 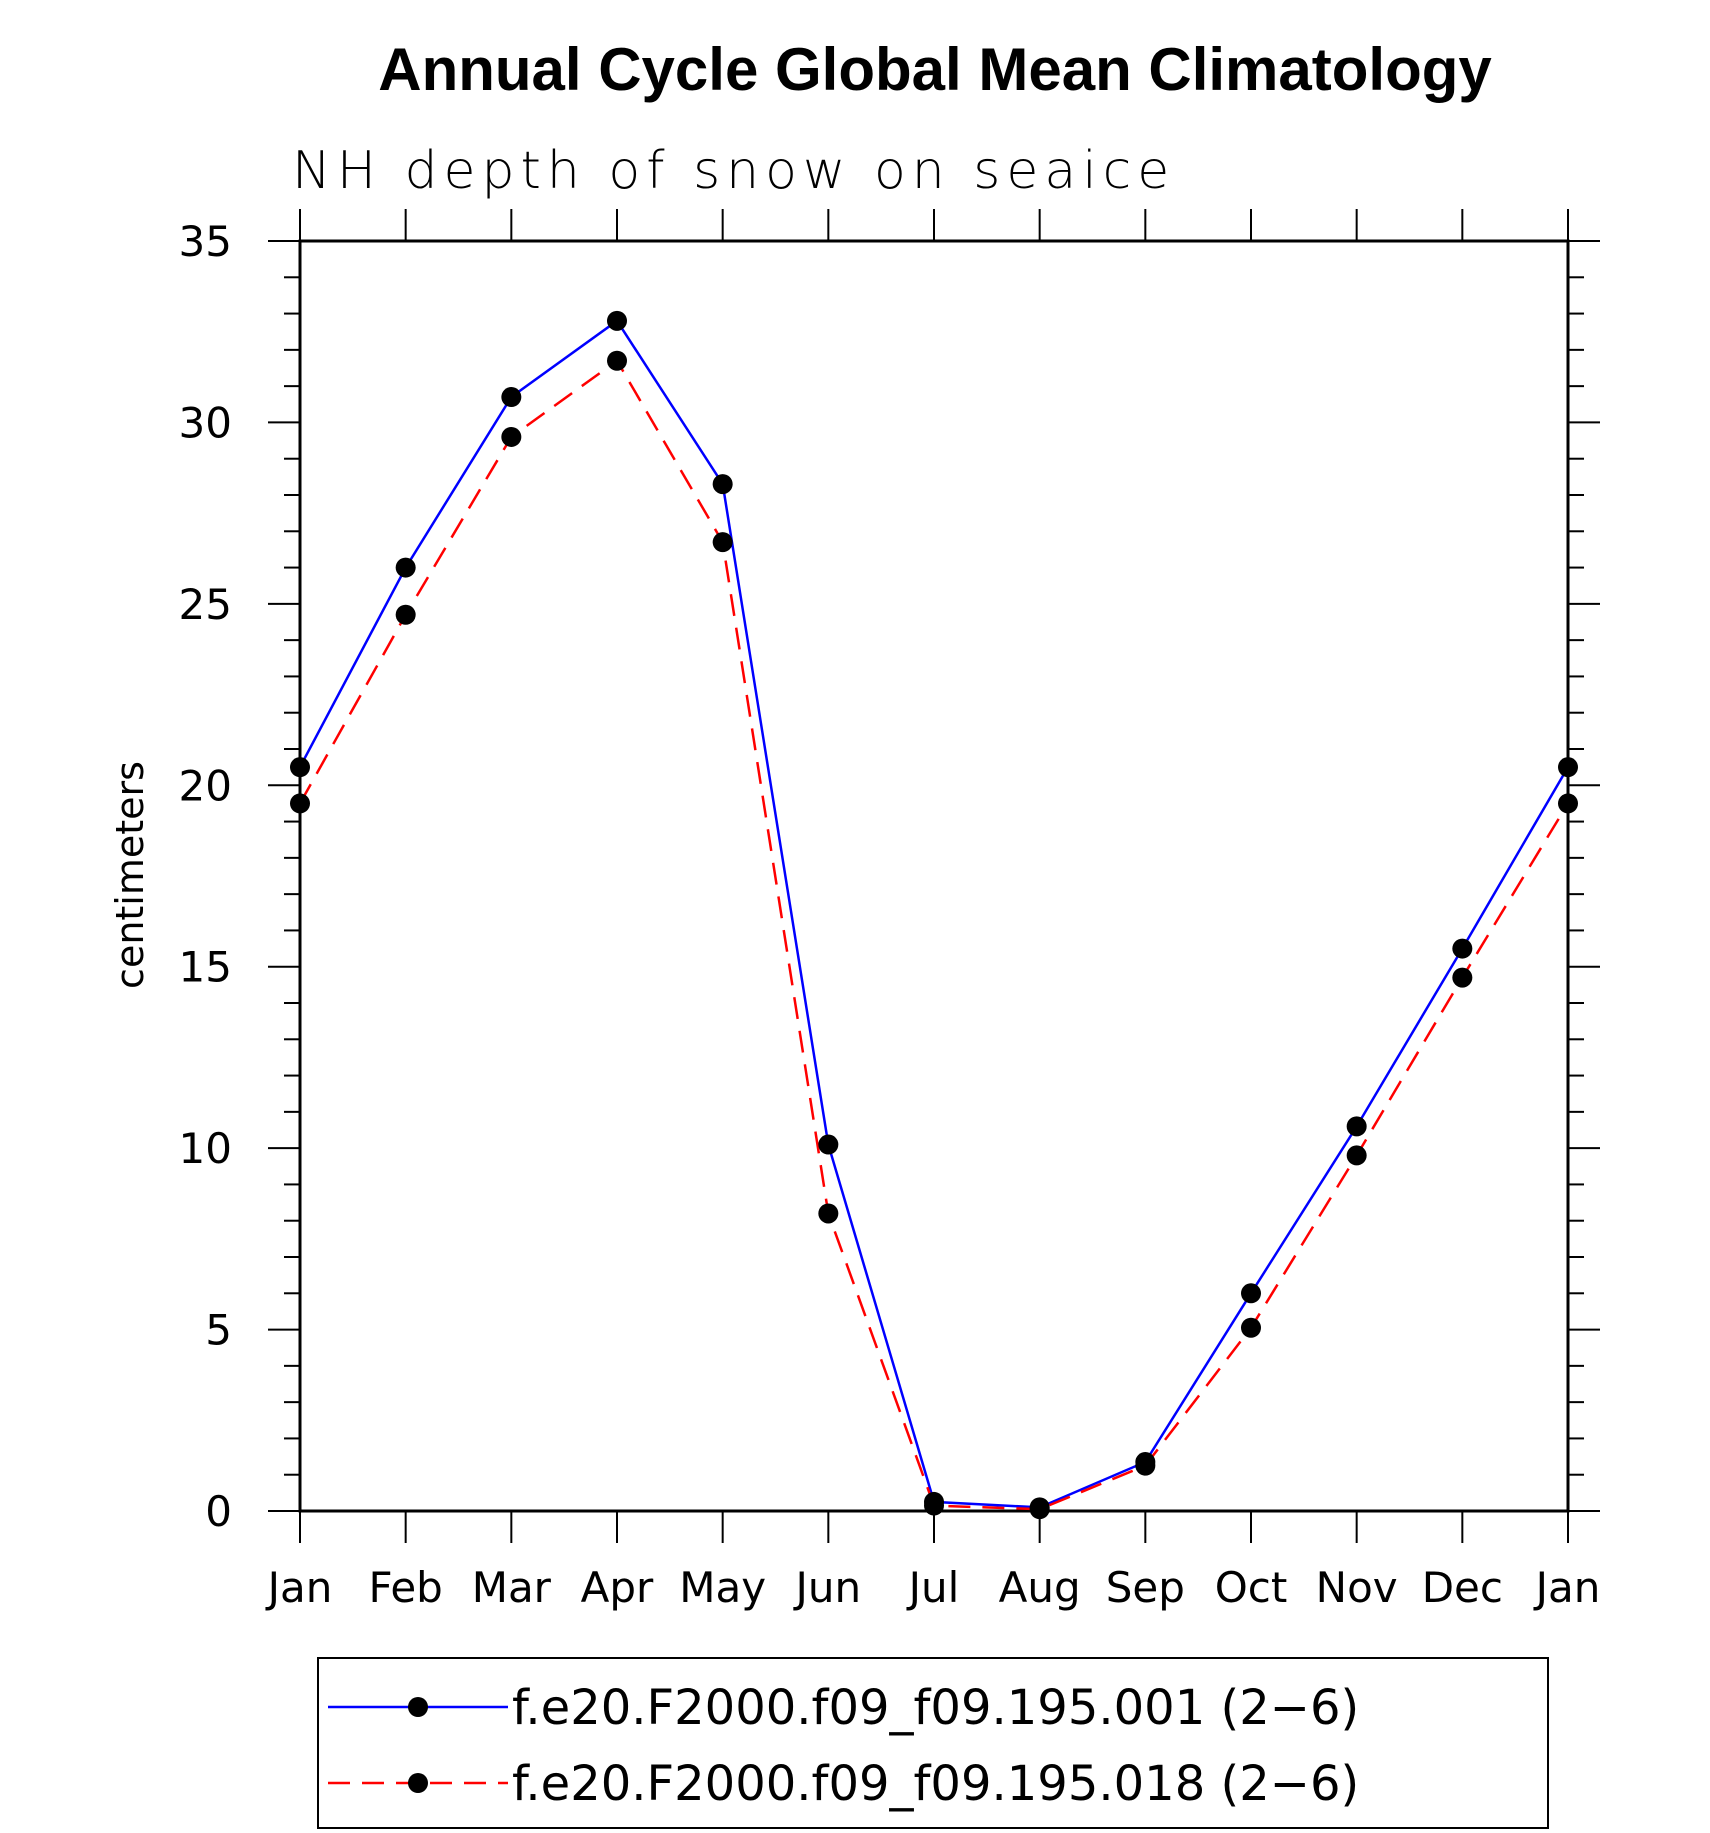 I want to click on y-tick-label: 35, so click(x=205, y=241).